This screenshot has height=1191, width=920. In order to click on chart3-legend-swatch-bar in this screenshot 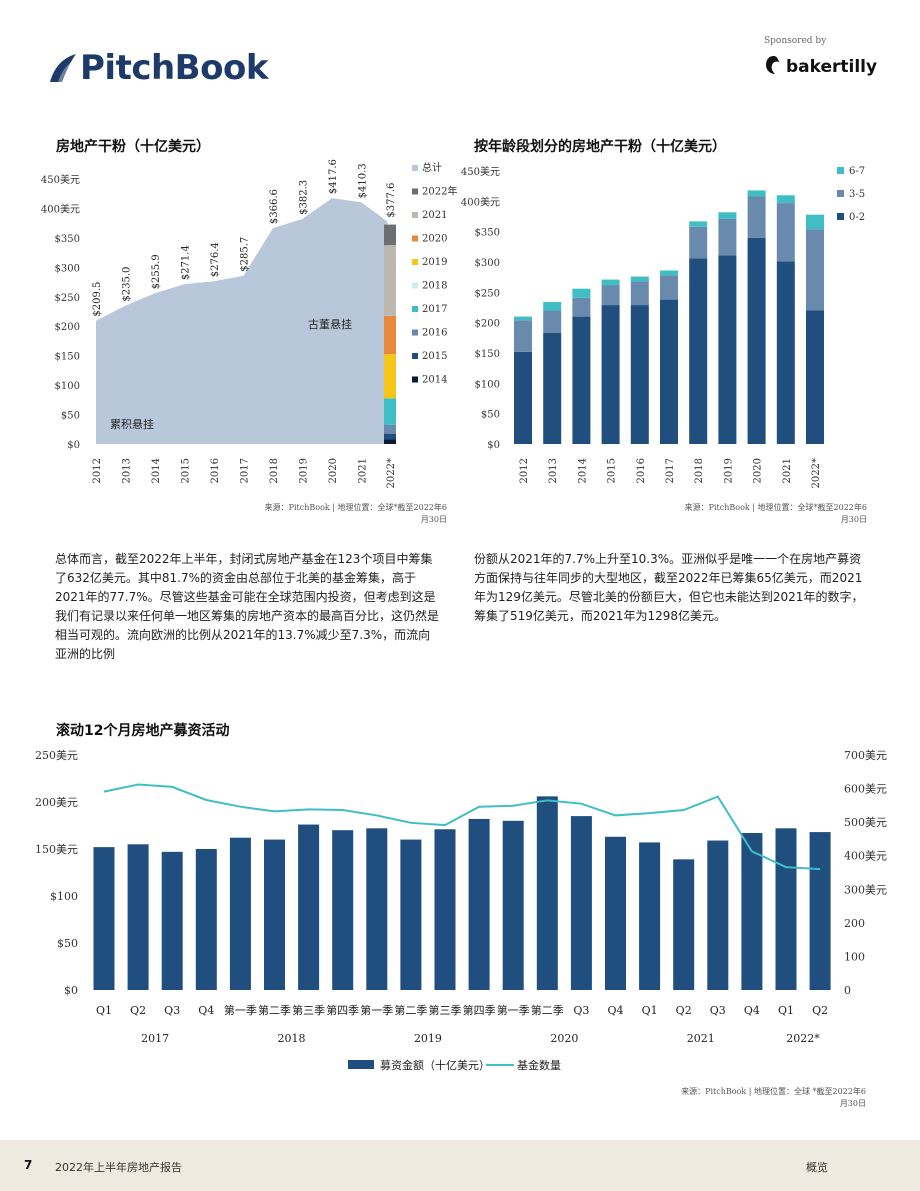, I will do `click(361, 1064)`.